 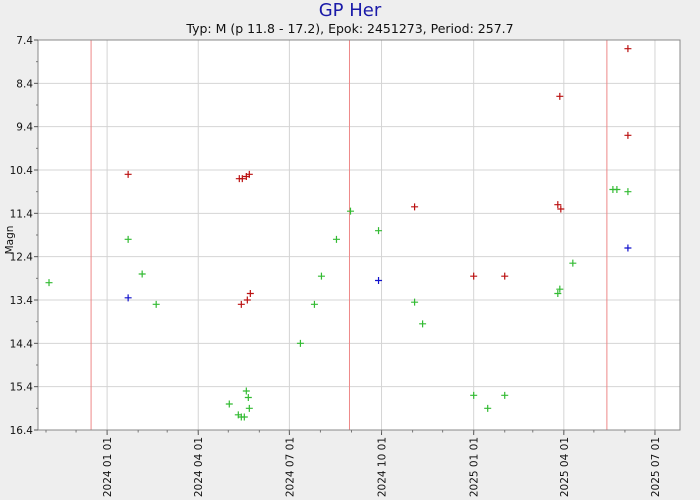 I want to click on x-tick-label: 2024 10 01, so click(x=383, y=467).